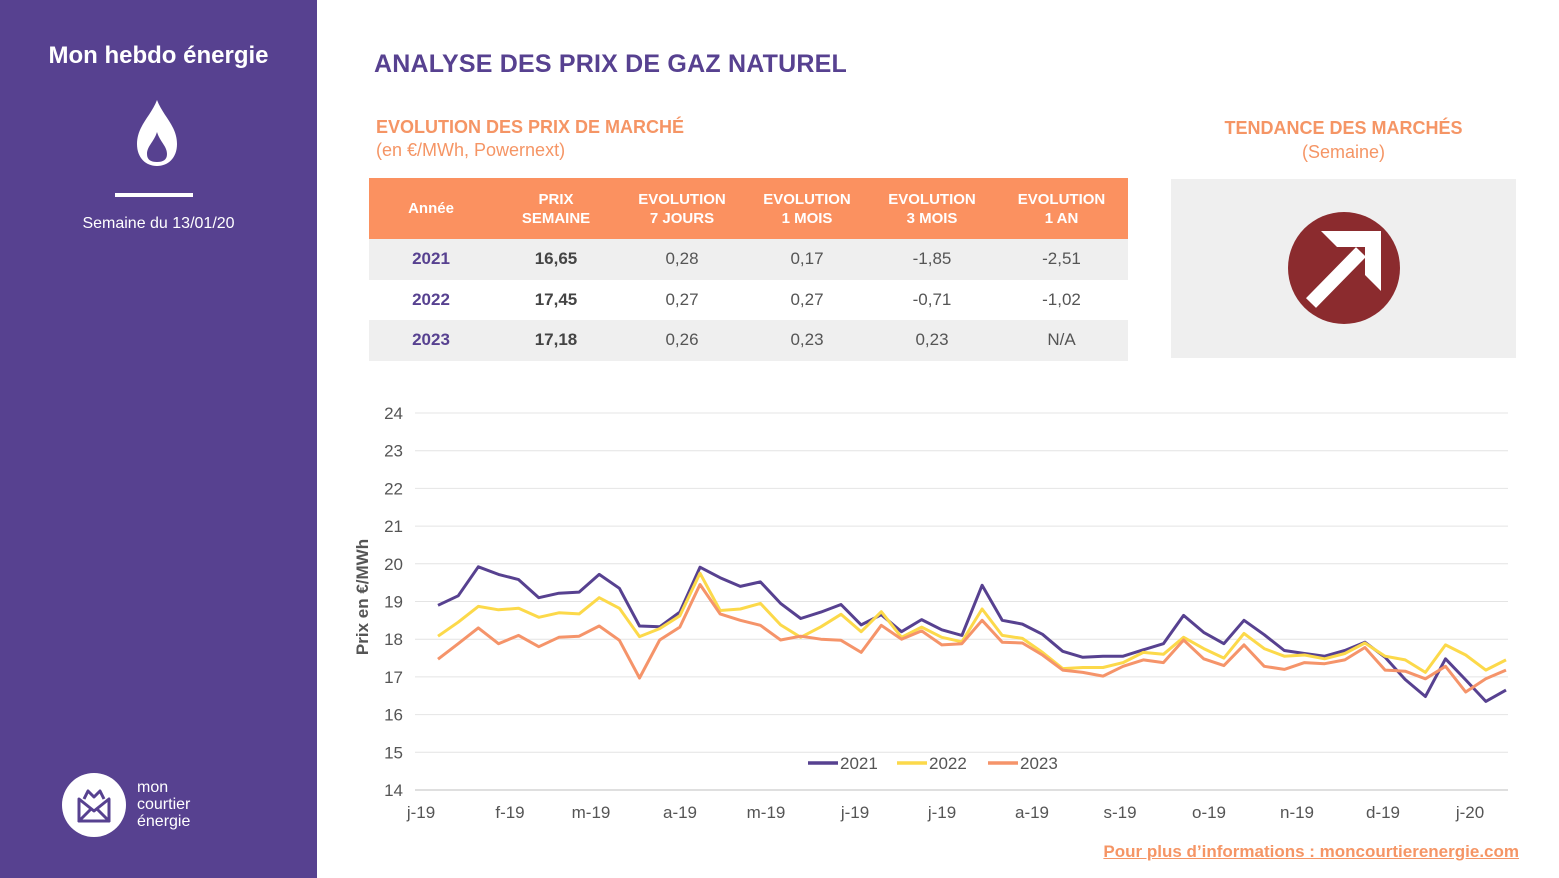 This screenshot has height=878, width=1559. What do you see at coordinates (807, 259) in the screenshot?
I see `cell-evol-1m: 0,17` at bounding box center [807, 259].